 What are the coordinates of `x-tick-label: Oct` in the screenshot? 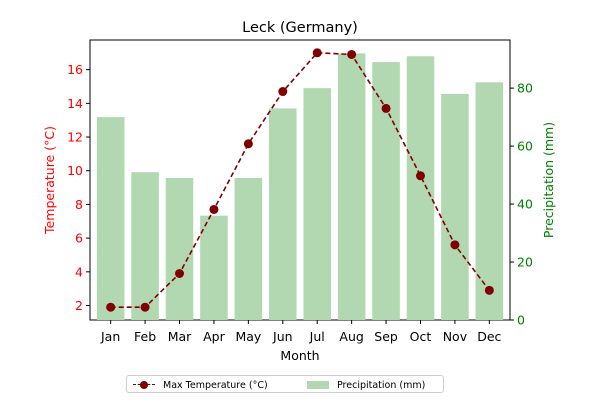 It's located at (421, 336).